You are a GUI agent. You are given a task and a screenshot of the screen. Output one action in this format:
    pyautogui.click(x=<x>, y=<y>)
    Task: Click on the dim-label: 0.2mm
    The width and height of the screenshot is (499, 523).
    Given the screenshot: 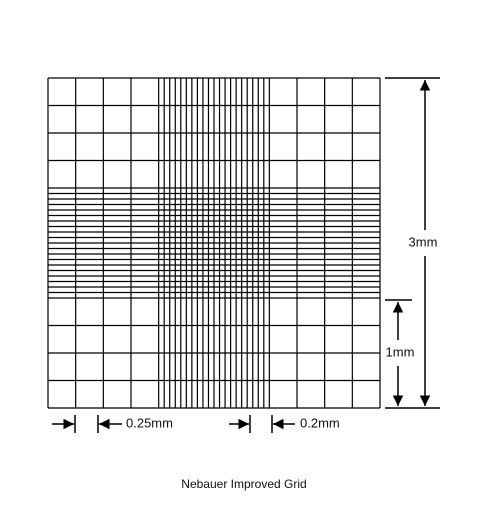 What is the action you would take?
    pyautogui.click(x=320, y=422)
    